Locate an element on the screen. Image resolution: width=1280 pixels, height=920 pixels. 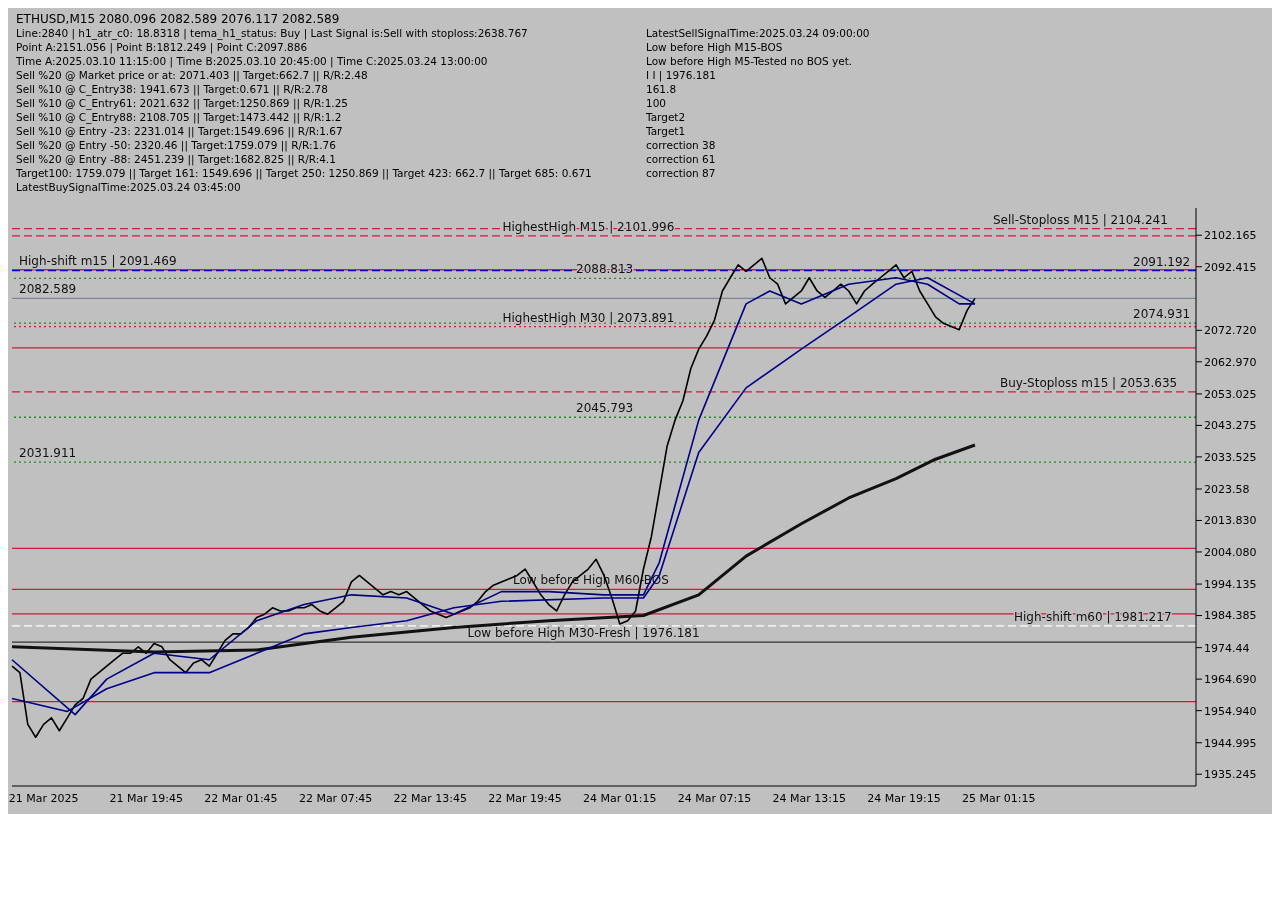
y-tick-label: 1974.44 is located at coordinates (1227, 648).